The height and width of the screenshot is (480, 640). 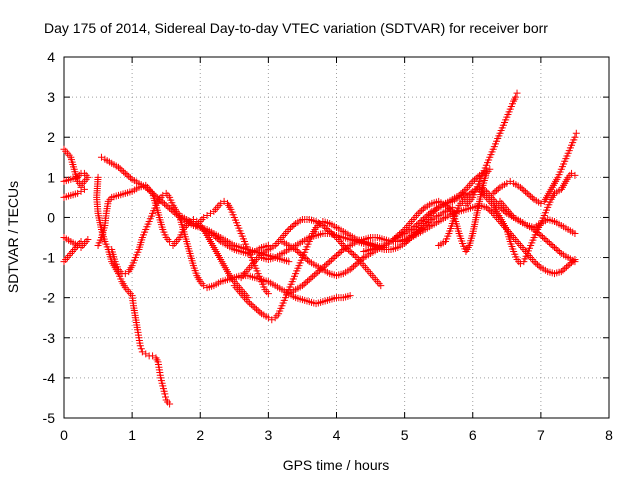 What do you see at coordinates (336, 465) in the screenshot?
I see `x-axis-label: GPS time / hours` at bounding box center [336, 465].